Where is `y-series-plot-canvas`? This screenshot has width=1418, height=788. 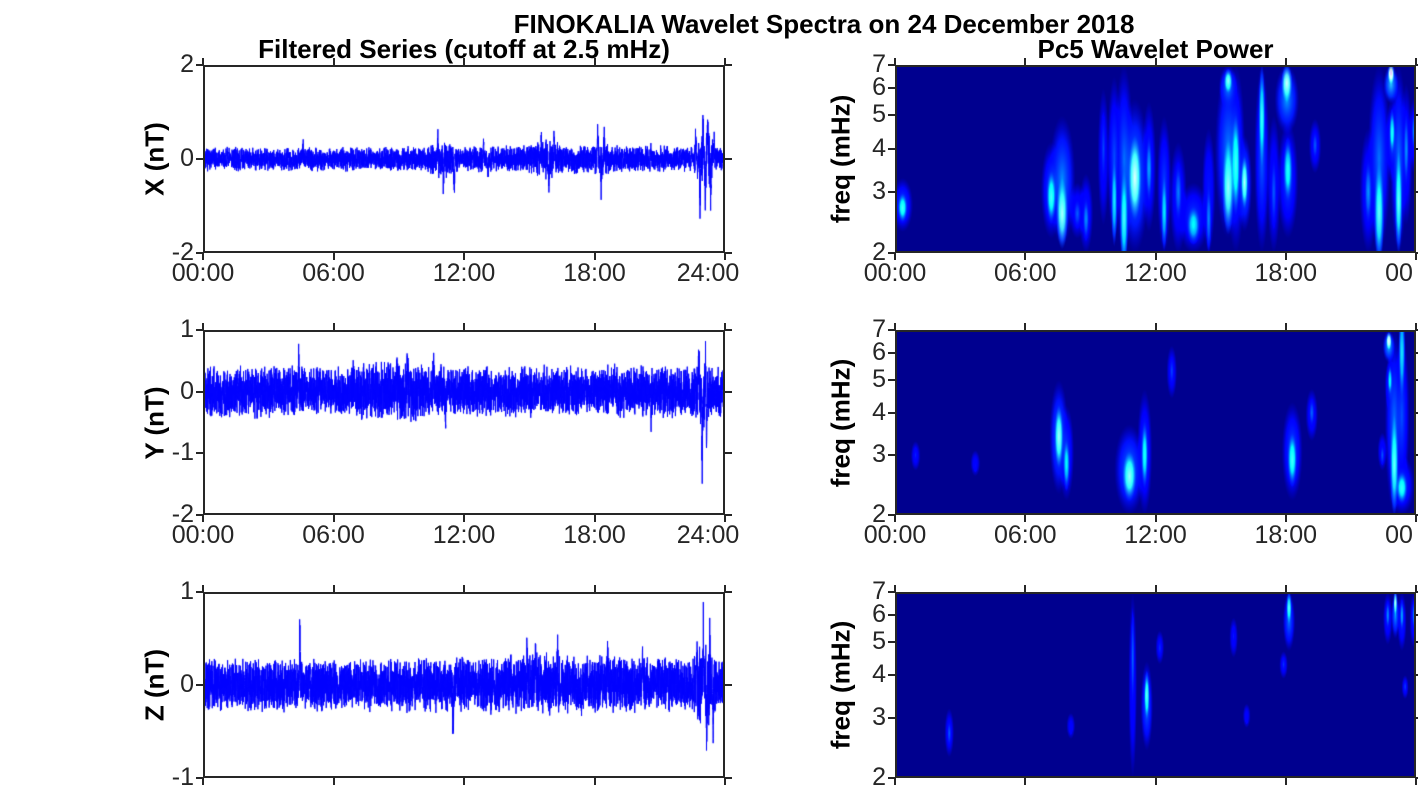 y-series-plot-canvas is located at coordinates (464, 422).